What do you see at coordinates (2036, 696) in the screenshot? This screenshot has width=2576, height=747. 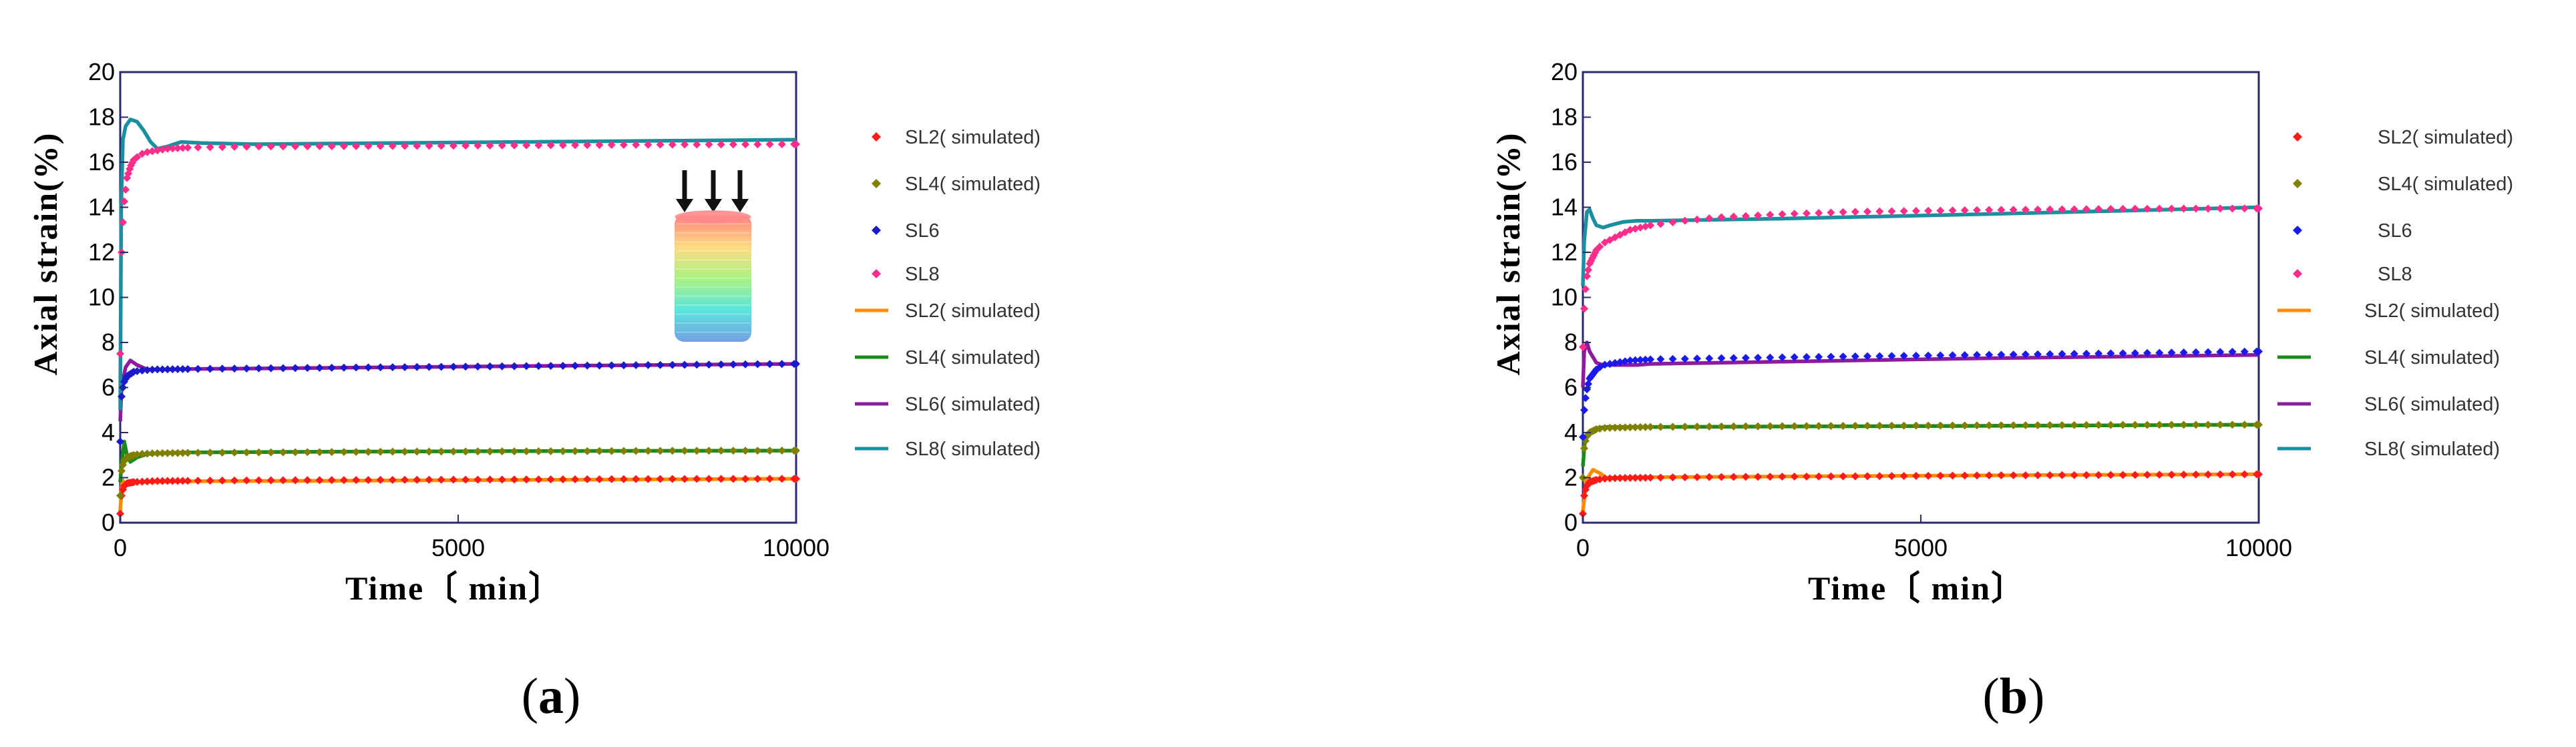 I see `panel-label-close-paren: )` at bounding box center [2036, 696].